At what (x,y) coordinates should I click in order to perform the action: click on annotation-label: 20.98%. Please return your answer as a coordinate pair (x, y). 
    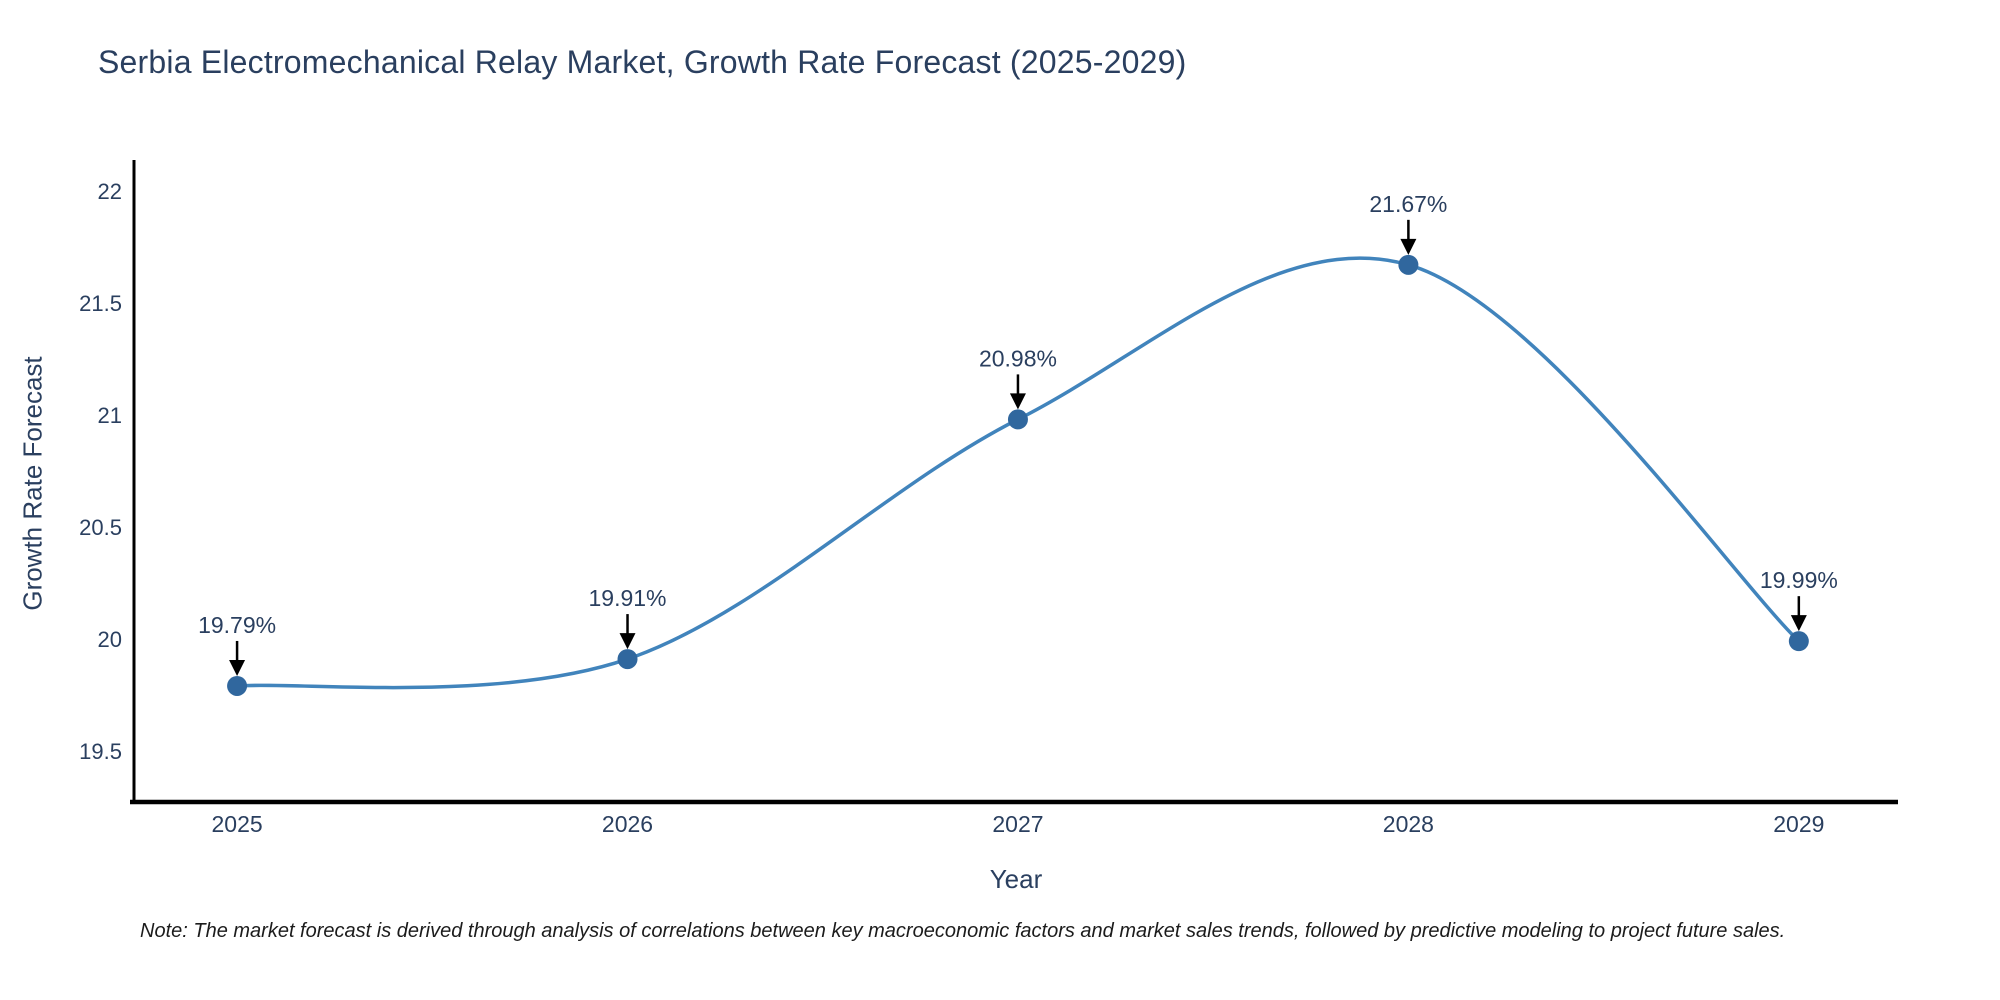
    Looking at the image, I should click on (1018, 358).